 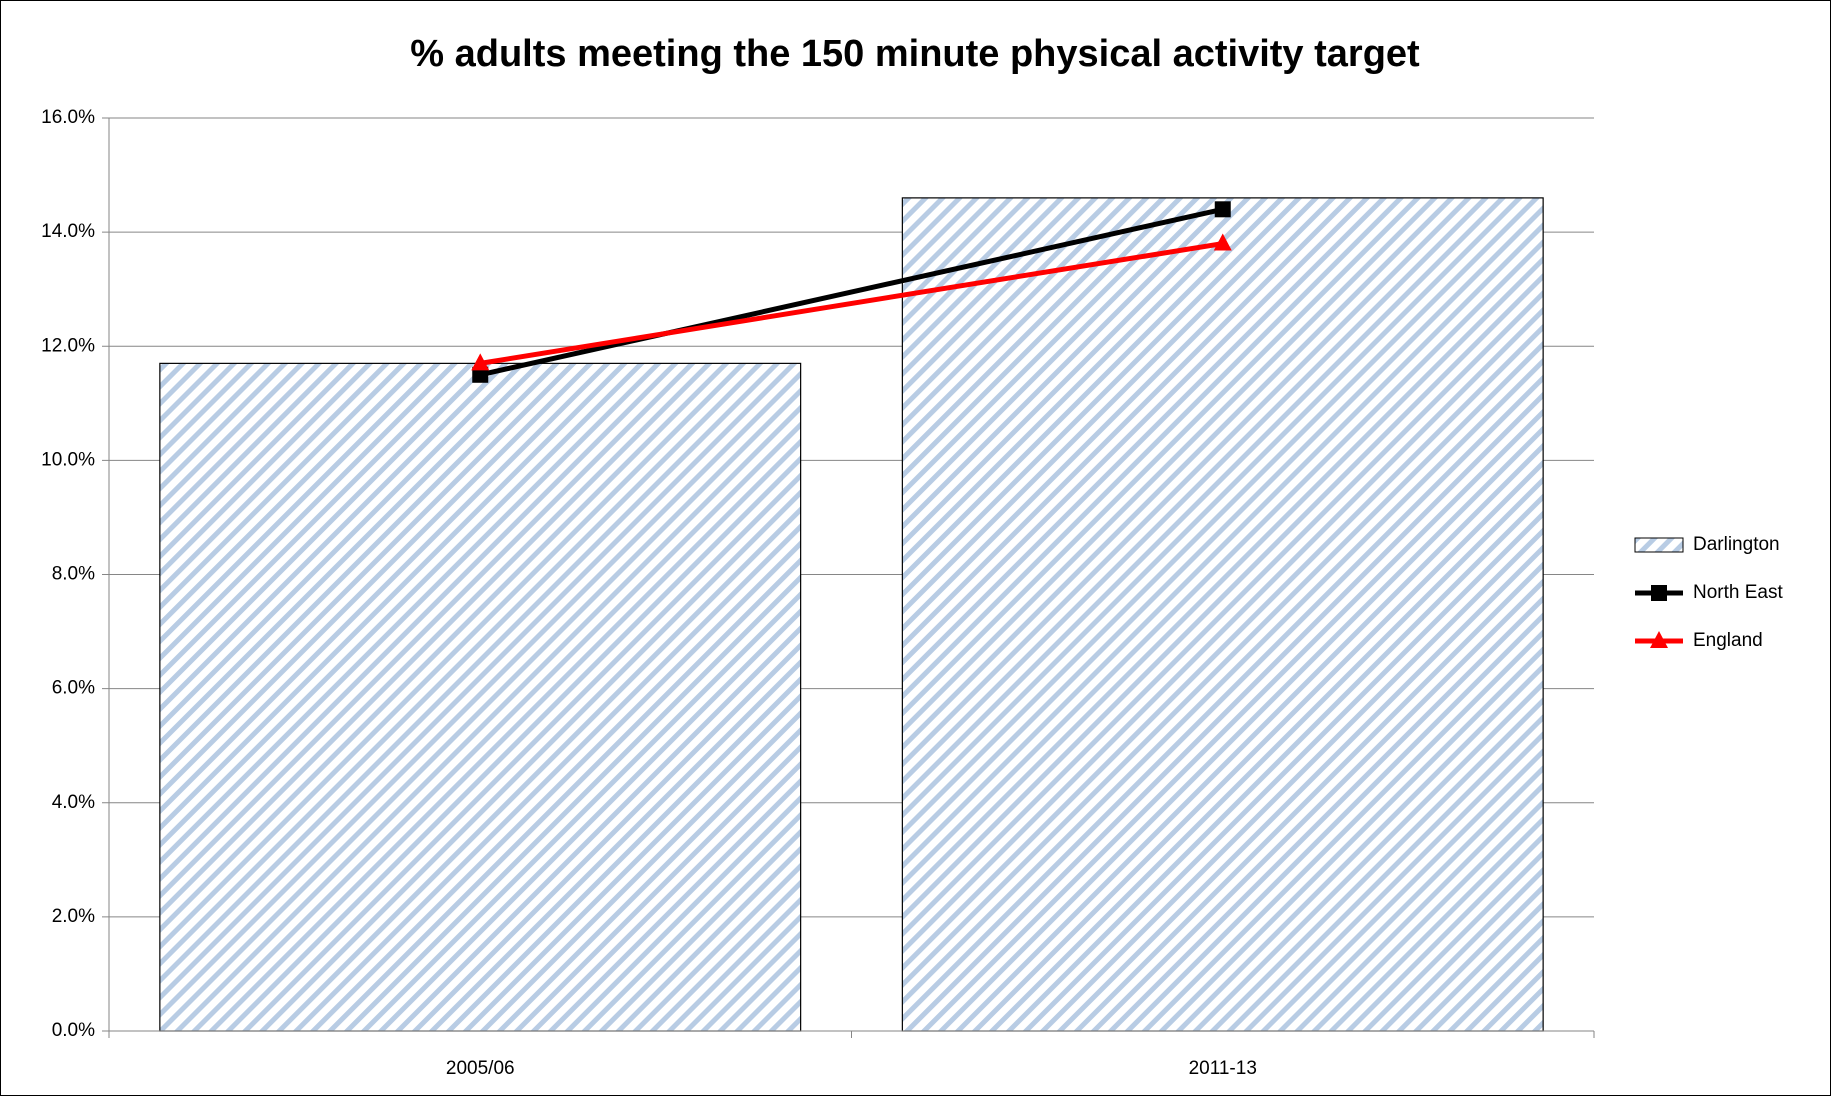 What do you see at coordinates (68, 231) in the screenshot?
I see `y-tick-label: 14.0%` at bounding box center [68, 231].